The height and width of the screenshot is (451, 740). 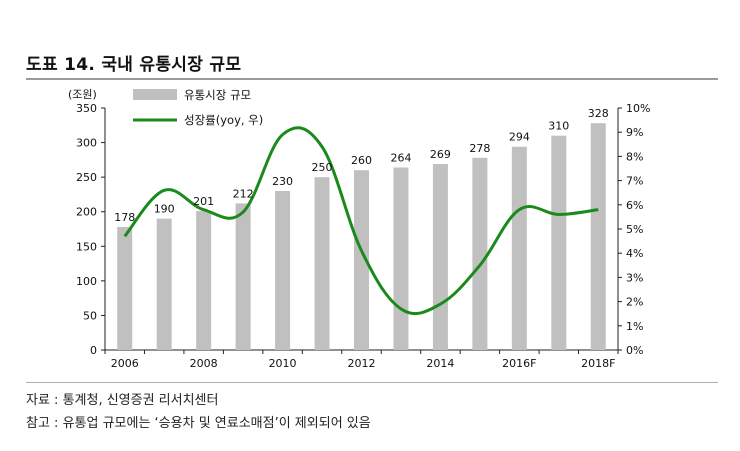 What do you see at coordinates (361, 260) in the screenshot?
I see `bar-2012` at bounding box center [361, 260].